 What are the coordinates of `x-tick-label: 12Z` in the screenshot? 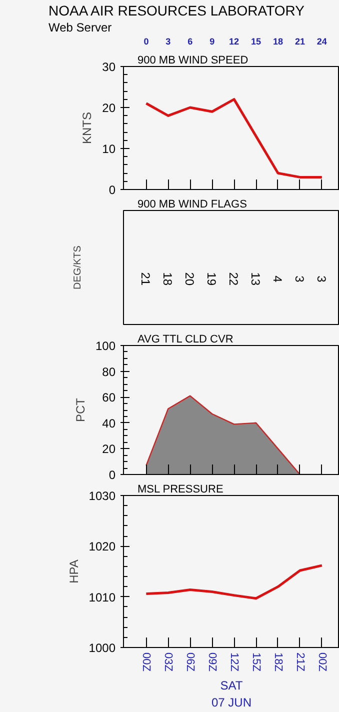 It's located at (234, 662).